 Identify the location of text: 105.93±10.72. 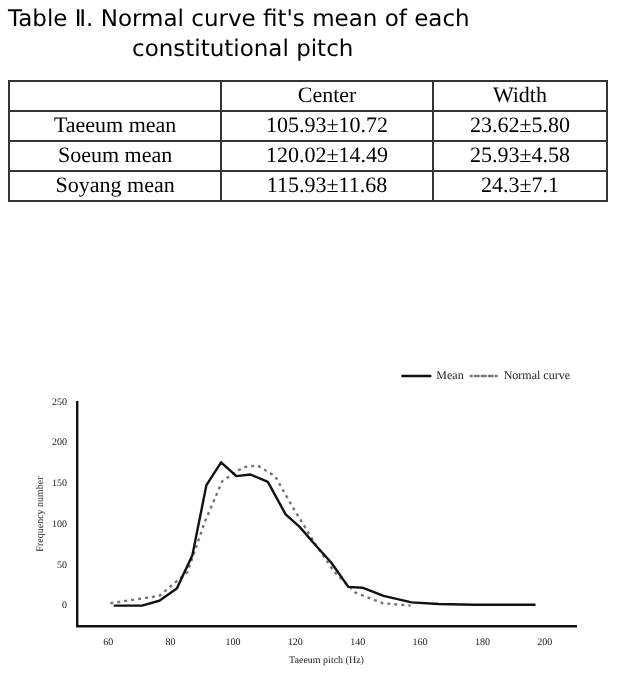
(327, 126).